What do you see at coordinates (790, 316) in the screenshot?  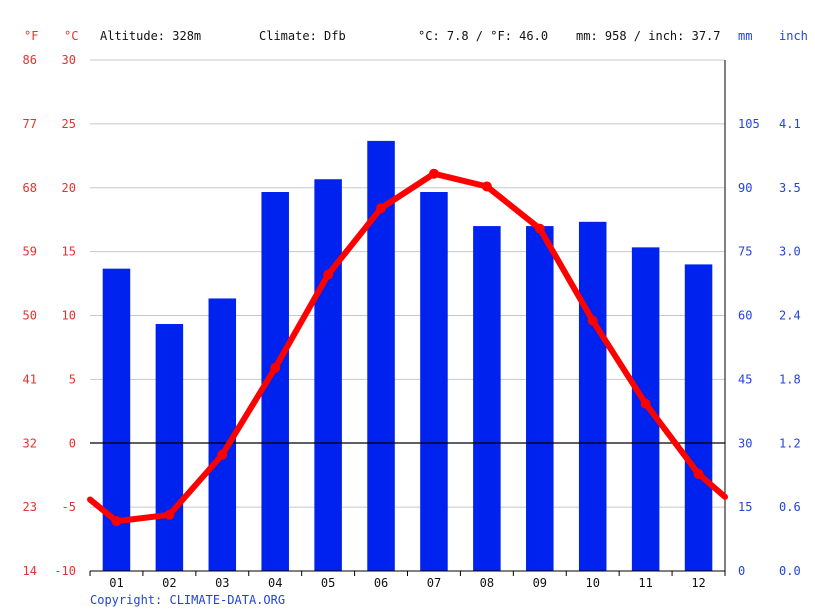 I see `inch-tick-label: 2.4` at bounding box center [790, 316].